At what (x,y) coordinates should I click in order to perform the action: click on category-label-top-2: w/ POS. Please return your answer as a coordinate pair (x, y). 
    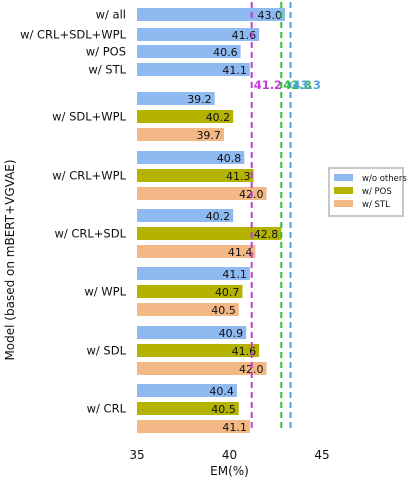
    Looking at the image, I should click on (106, 52).